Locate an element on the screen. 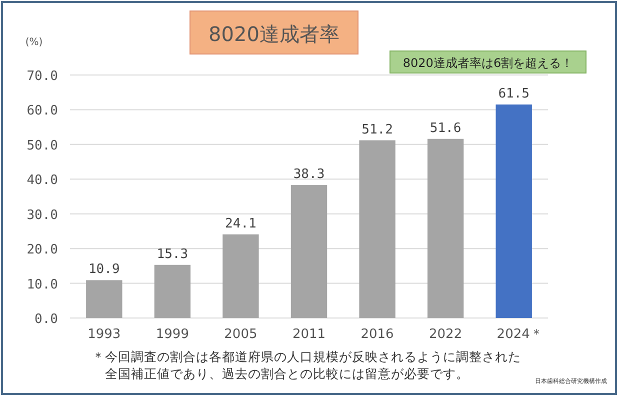 The height and width of the screenshot is (396, 618). y-tick-label: 20.0 is located at coordinates (42, 250).